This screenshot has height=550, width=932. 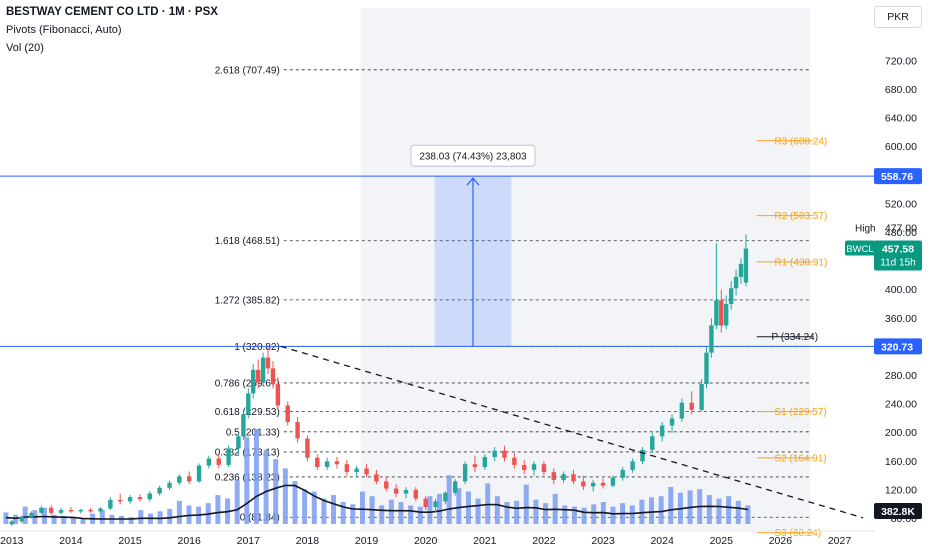 What do you see at coordinates (898, 512) in the screenshot?
I see `volume-badge: 382.8K` at bounding box center [898, 512].